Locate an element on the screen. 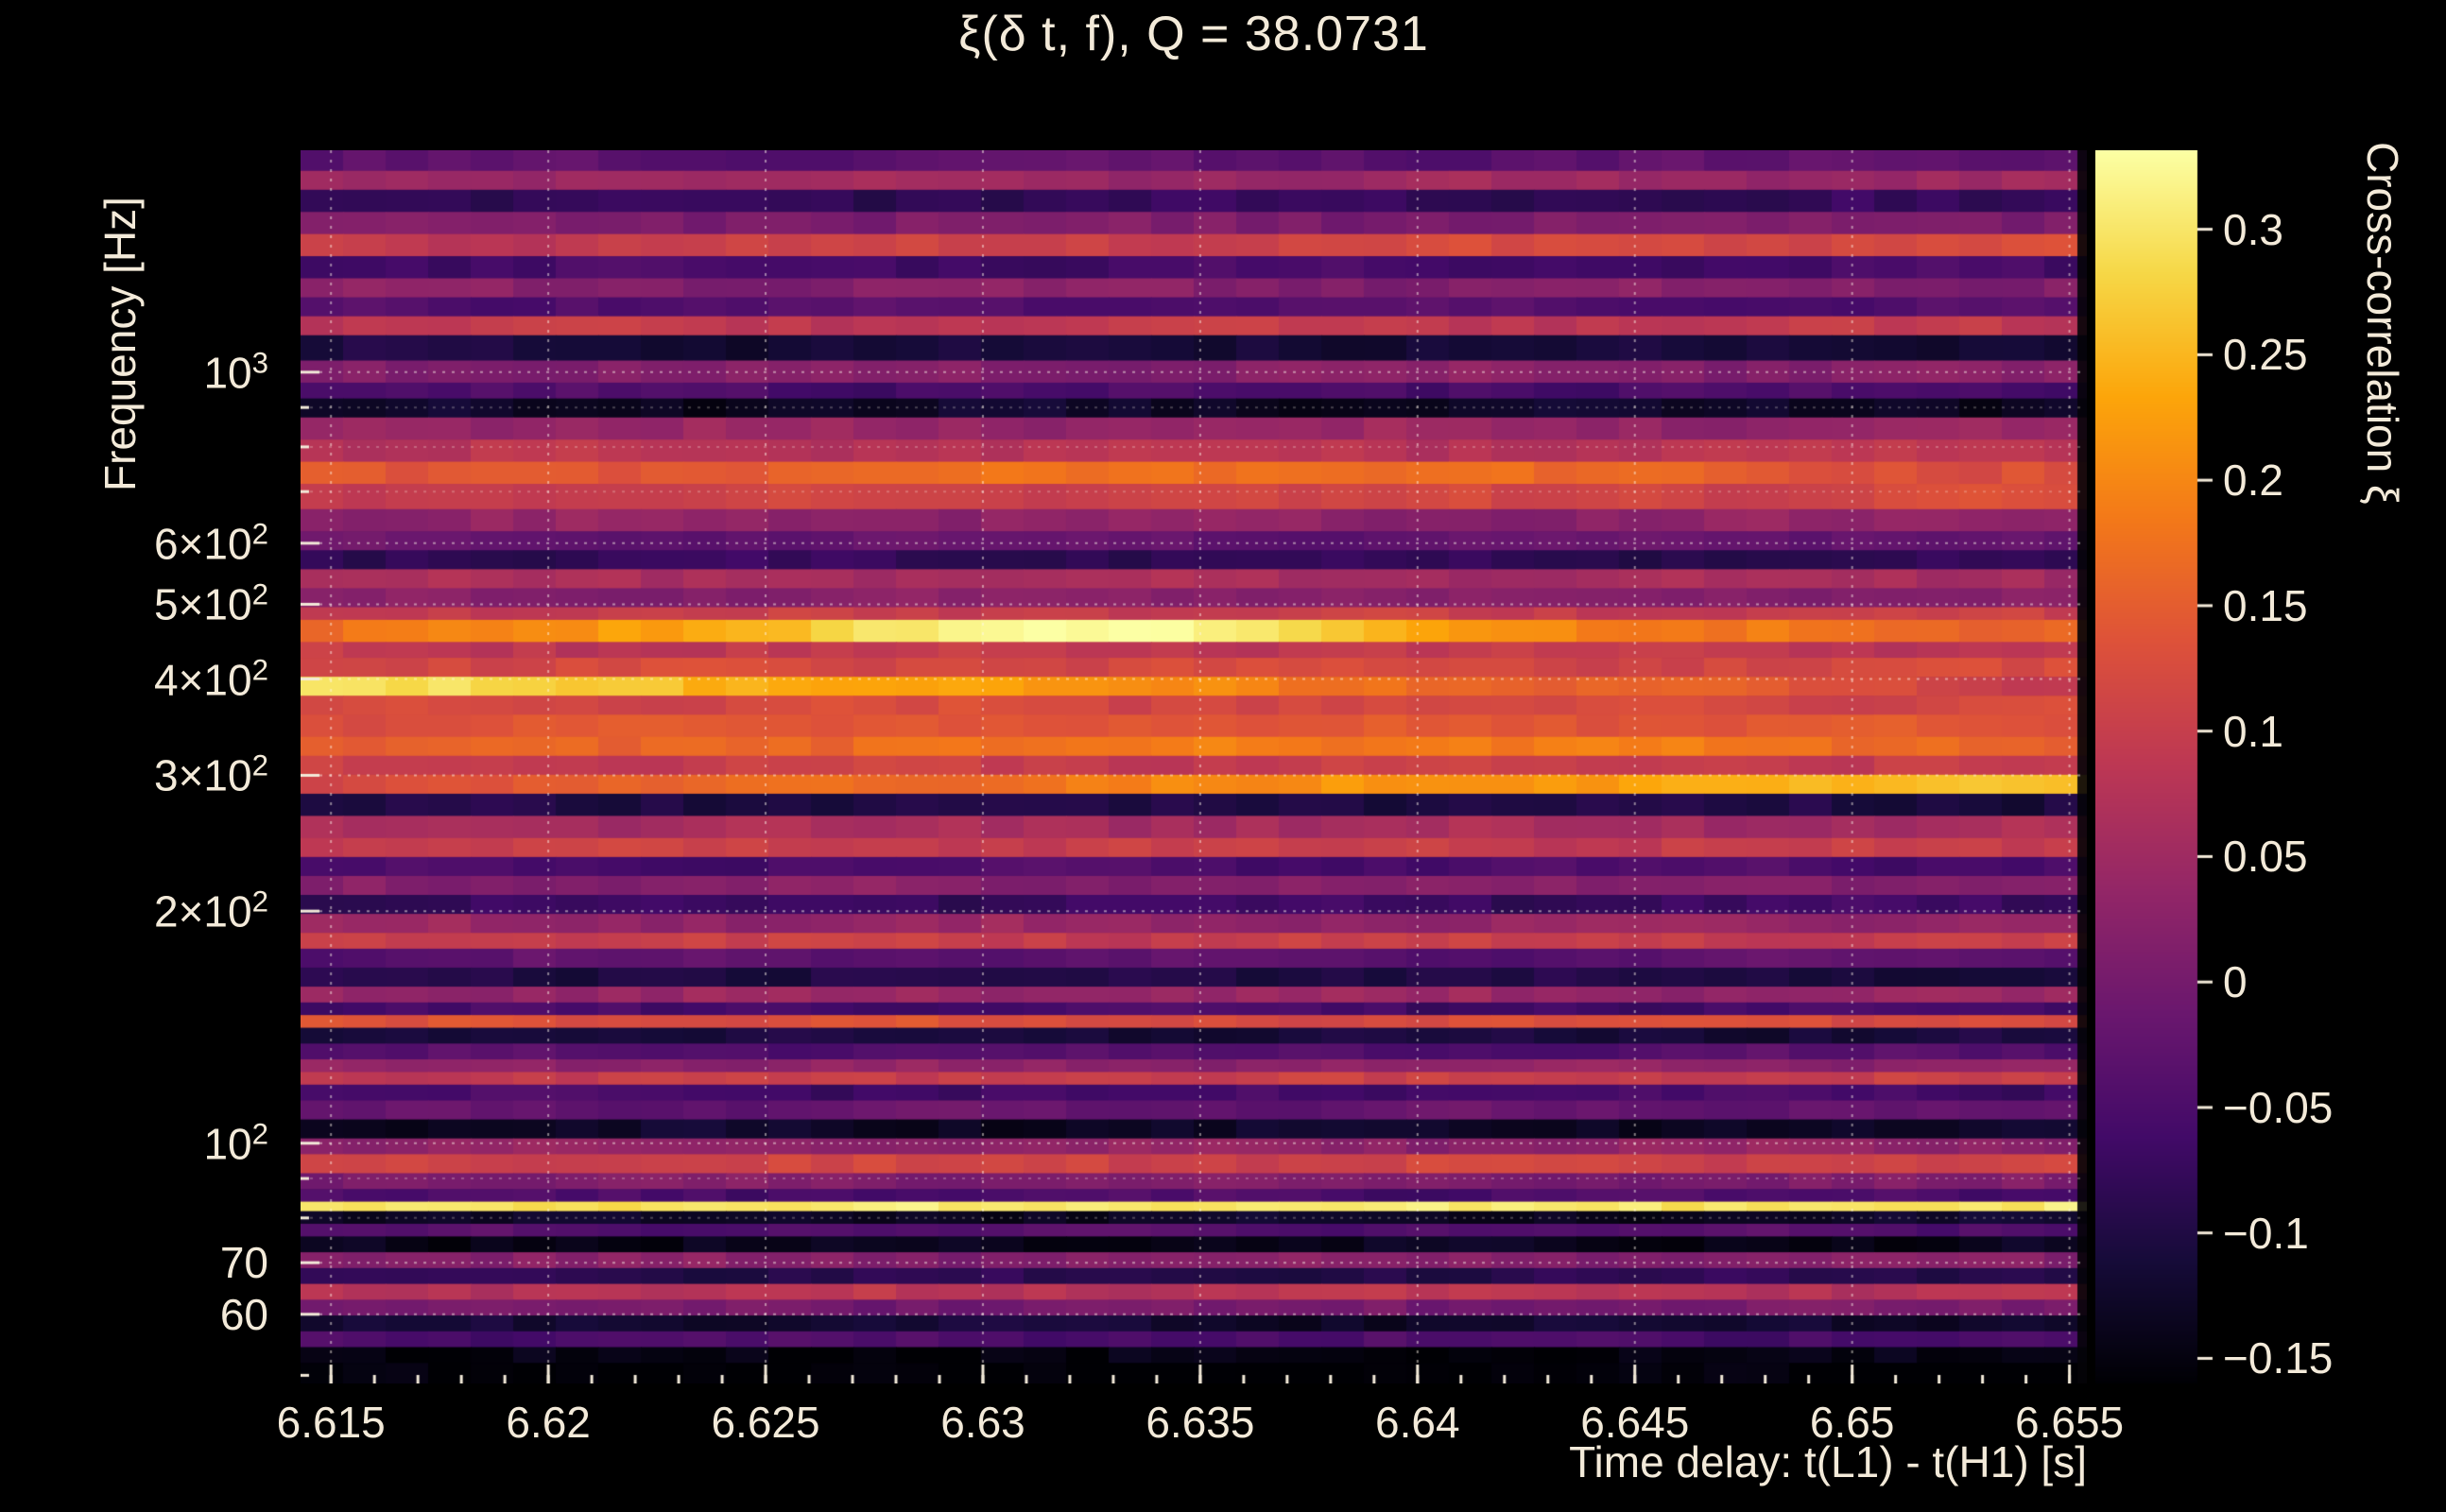  y-tick-label: 10³ is located at coordinates (235, 372).